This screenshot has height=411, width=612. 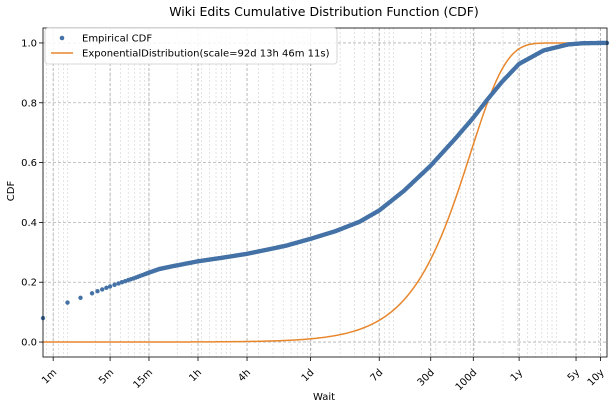 I want to click on y-tick-label: 1.0, so click(x=29, y=43).